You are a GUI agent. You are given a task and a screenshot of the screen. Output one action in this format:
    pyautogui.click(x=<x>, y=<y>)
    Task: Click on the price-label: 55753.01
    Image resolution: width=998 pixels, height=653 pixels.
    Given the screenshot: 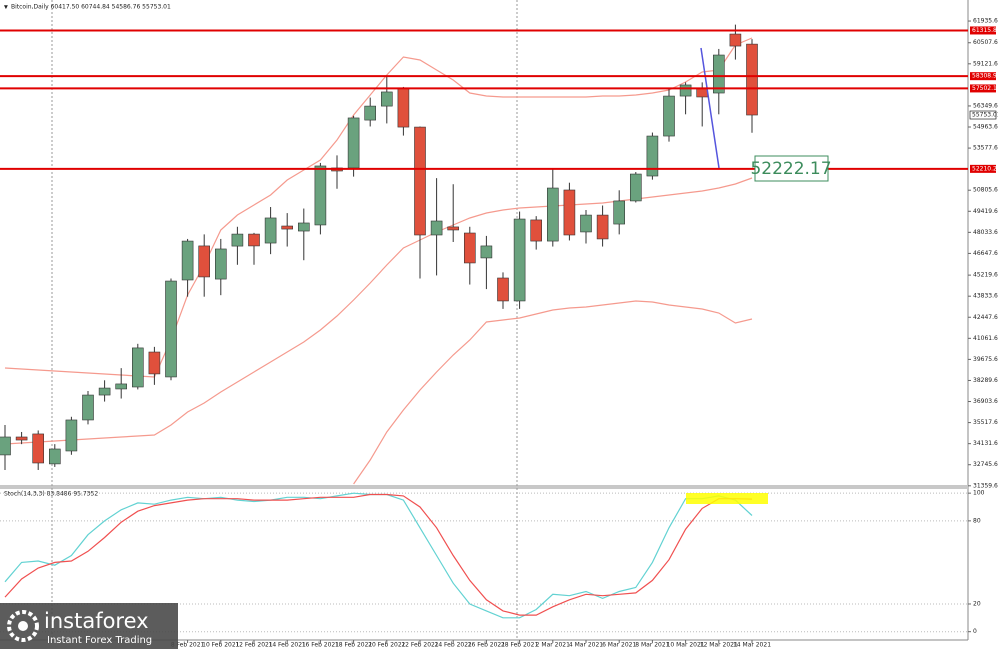 What is the action you would take?
    pyautogui.click(x=985, y=115)
    